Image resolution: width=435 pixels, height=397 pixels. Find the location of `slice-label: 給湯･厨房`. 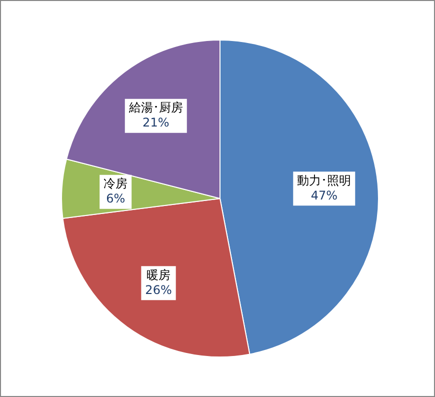

slice-label: 給湯･厨房 is located at coordinates (155, 107).